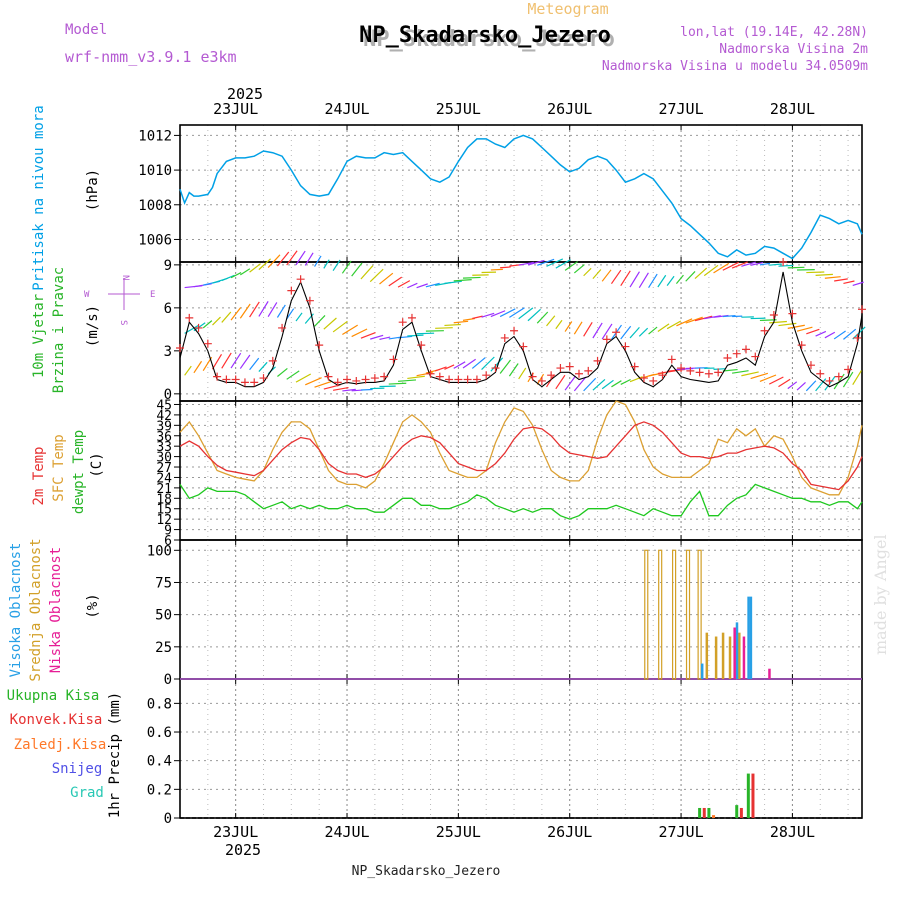 Image resolution: width=900 pixels, height=900 pixels. Describe the element at coordinates (159, 733) in the screenshot. I see `y-tick-label: 0.6` at that location.